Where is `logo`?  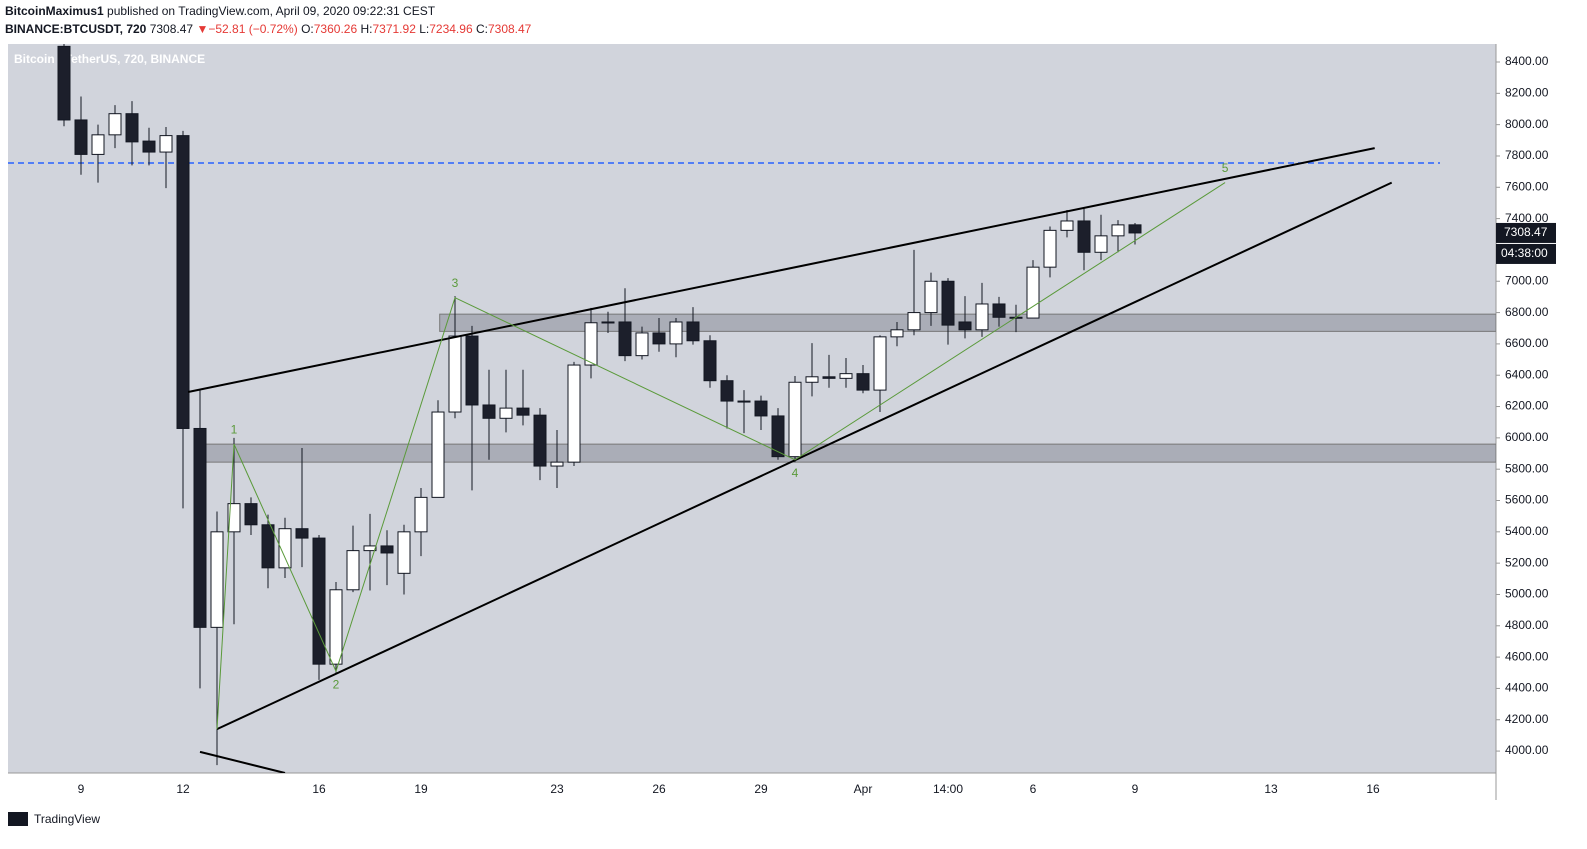
logo is located at coordinates (18, 819).